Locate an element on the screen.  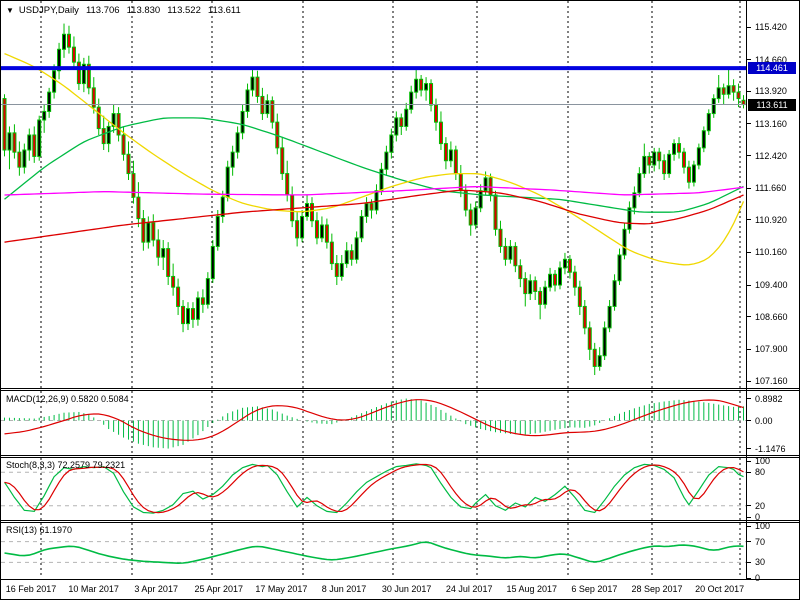
price-marker-114.461: 114.461 is located at coordinates (772, 68).